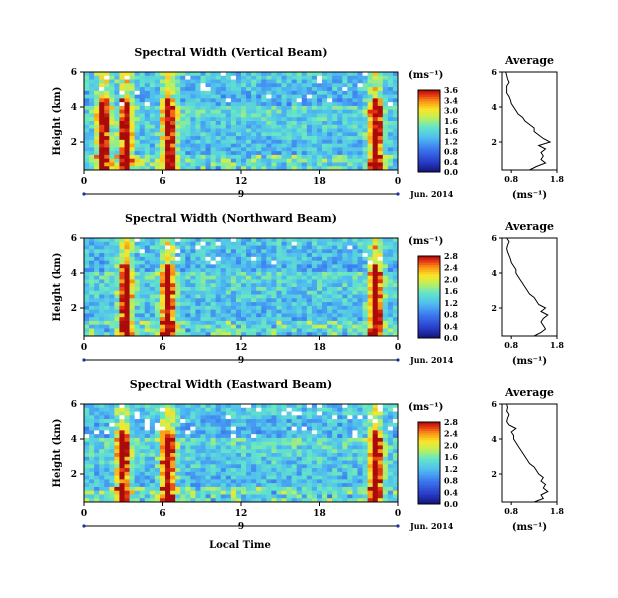  Describe the element at coordinates (231, 218) in the screenshot. I see `panel-title: Spectral Width (Northward Beam)` at that location.